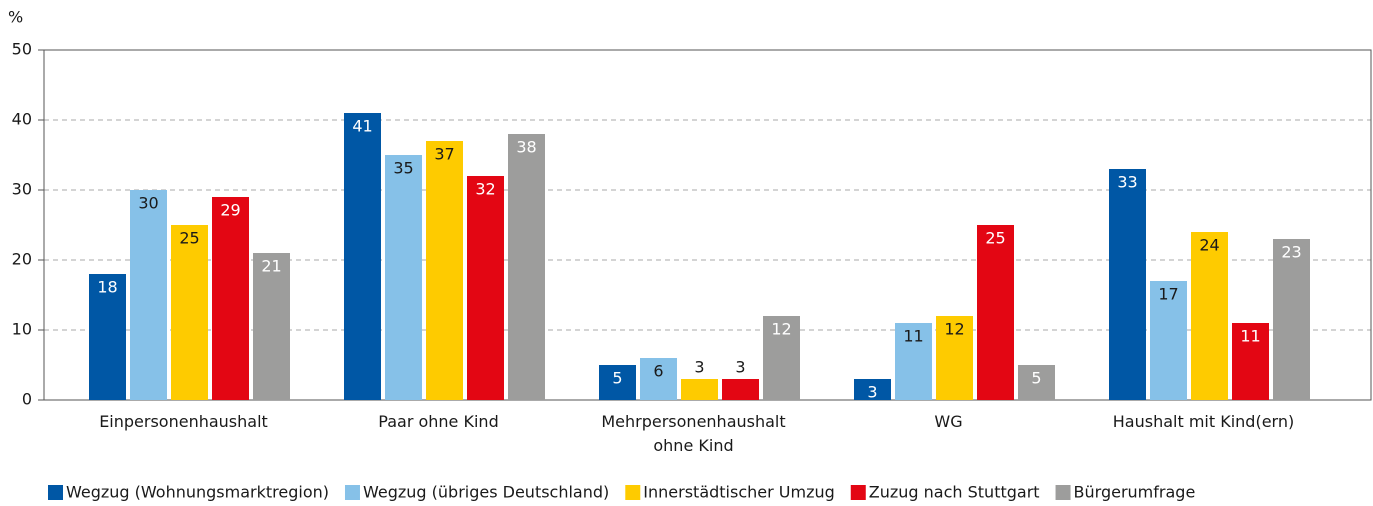  What do you see at coordinates (1209, 245) in the screenshot?
I see `value-label: 24` at bounding box center [1209, 245].